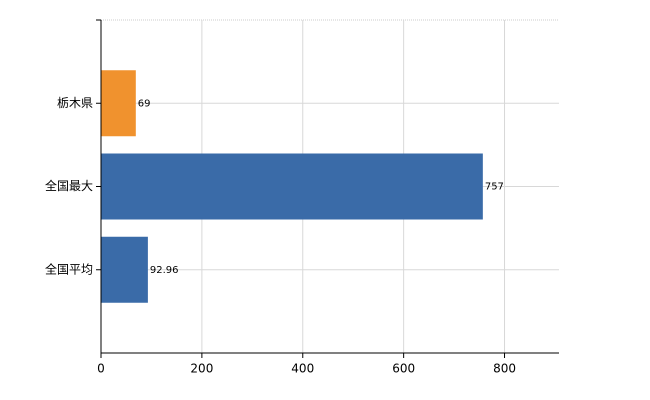 The height and width of the screenshot is (400, 650). Describe the element at coordinates (494, 187) in the screenshot. I see `value-label: 757` at that location.